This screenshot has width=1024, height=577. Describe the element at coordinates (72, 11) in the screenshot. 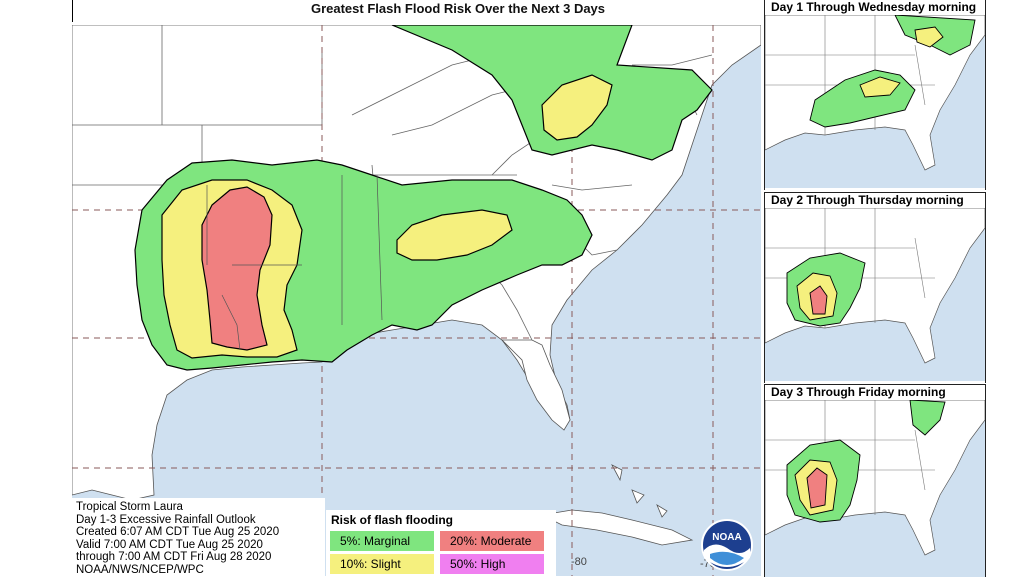

I see `top-left-divider` at that location.